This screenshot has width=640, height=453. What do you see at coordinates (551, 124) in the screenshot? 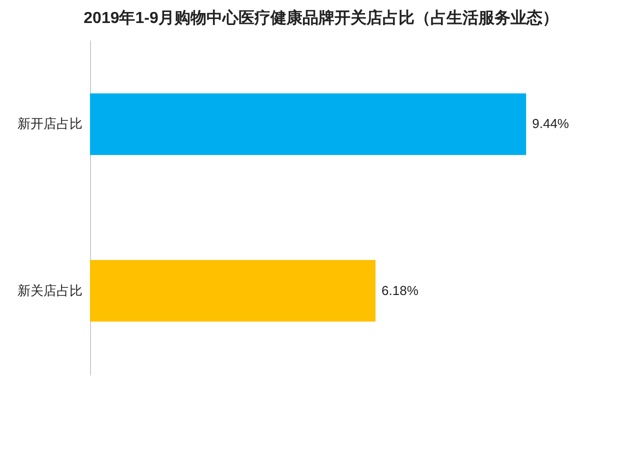
I see `data-label: 9.44%` at bounding box center [551, 124].